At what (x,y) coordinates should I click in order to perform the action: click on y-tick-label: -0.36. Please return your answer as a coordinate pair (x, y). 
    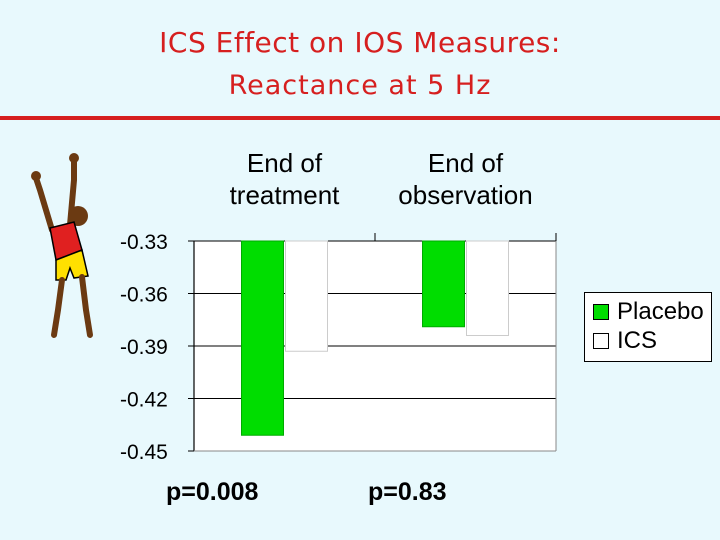
    Looking at the image, I should click on (144, 295).